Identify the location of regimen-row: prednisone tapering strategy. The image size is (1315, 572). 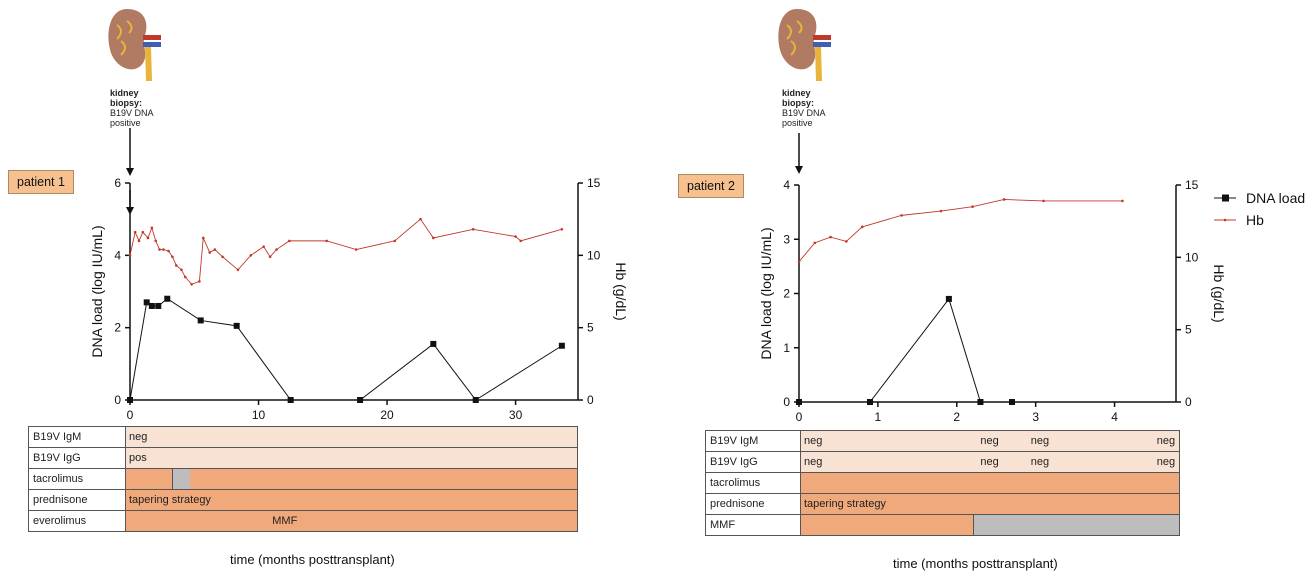
(942, 504).